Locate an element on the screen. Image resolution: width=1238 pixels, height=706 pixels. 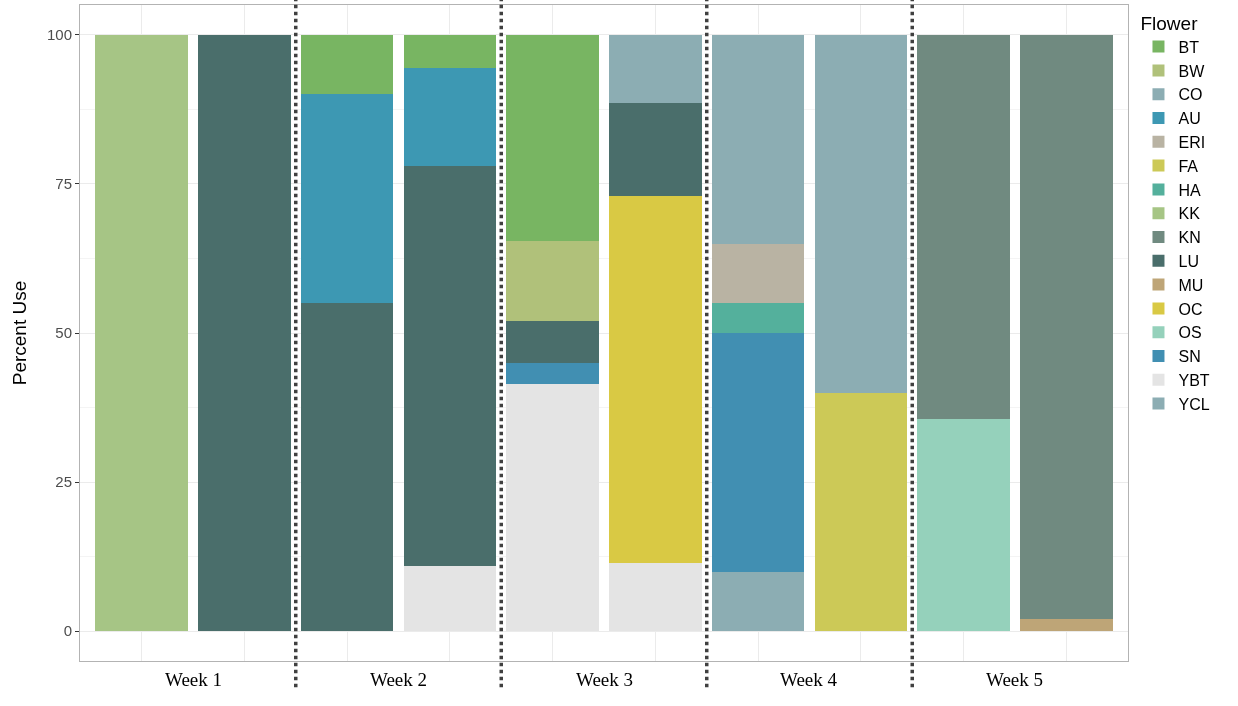
legend-label: LU is located at coordinates (1188, 262).